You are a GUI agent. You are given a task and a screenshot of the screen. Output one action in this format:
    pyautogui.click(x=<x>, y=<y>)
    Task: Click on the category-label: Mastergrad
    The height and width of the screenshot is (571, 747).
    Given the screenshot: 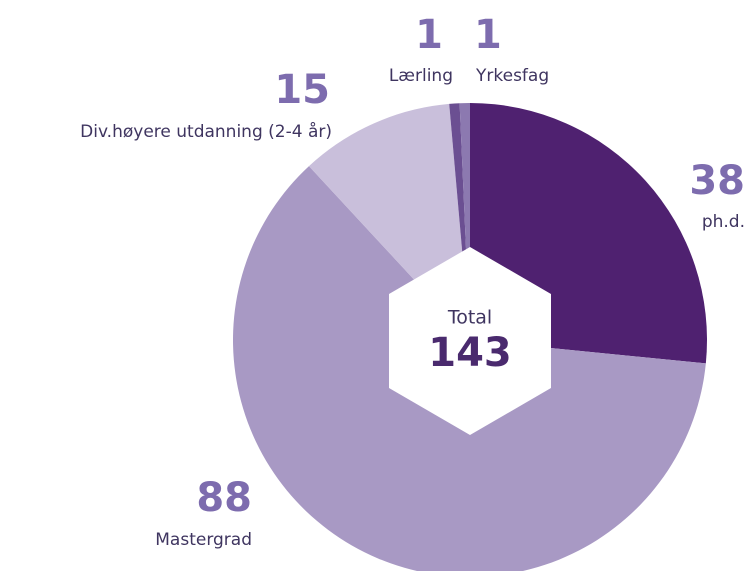 What is the action you would take?
    pyautogui.click(x=203, y=540)
    